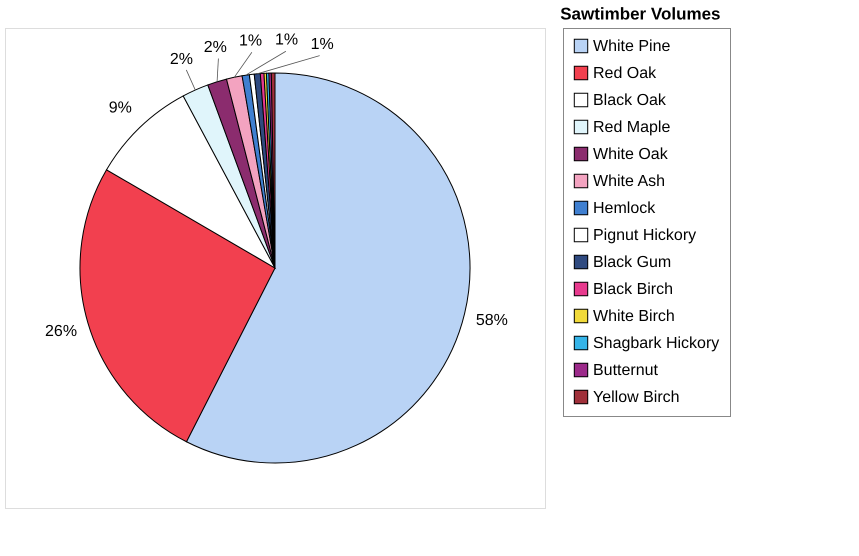 Image resolution: width=859 pixels, height=556 pixels. Describe the element at coordinates (631, 154) in the screenshot. I see `legend-label: White Oak` at that location.